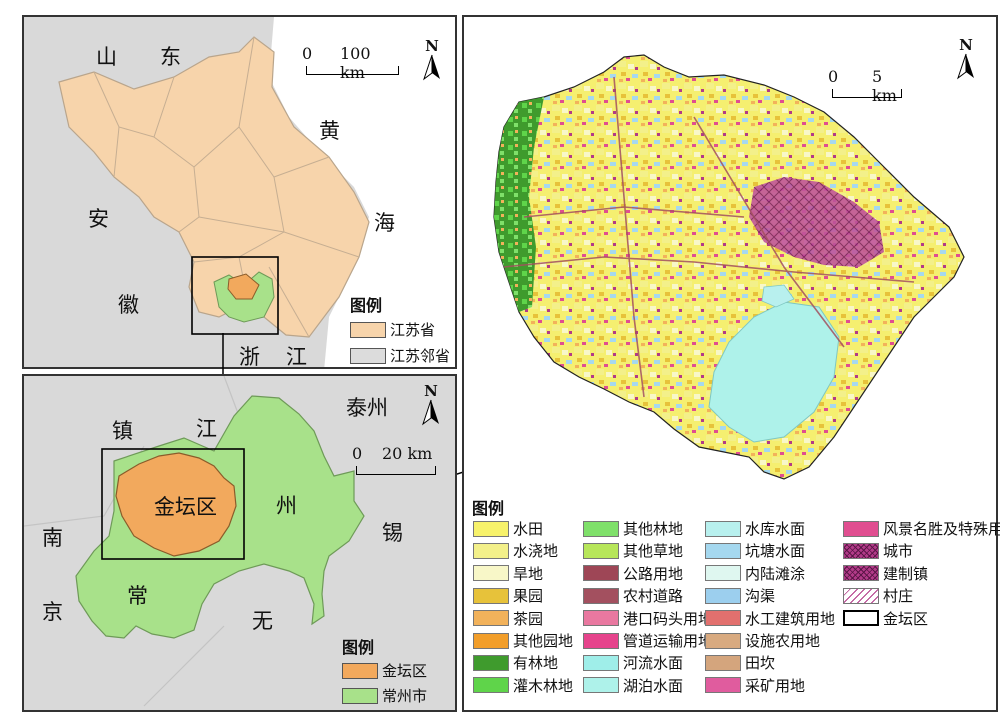 The width and height of the screenshot is (1000, 725). I want to click on landuse-legend-item: 沟渠, so click(740, 595).